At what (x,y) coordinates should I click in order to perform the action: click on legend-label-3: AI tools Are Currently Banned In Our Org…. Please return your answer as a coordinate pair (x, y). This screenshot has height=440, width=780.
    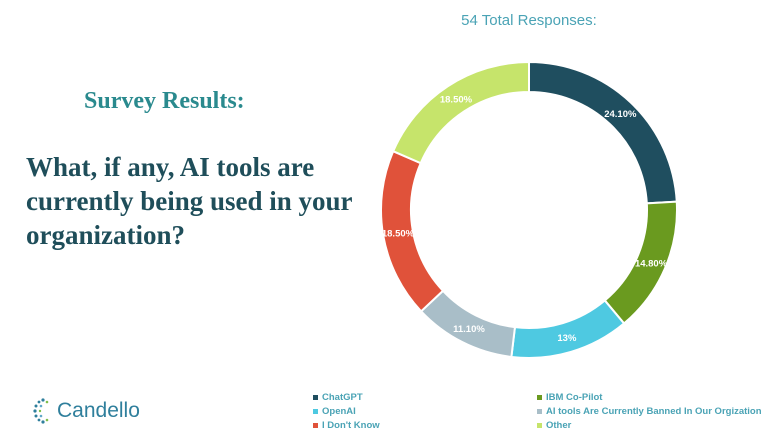
    Looking at the image, I should click on (654, 411).